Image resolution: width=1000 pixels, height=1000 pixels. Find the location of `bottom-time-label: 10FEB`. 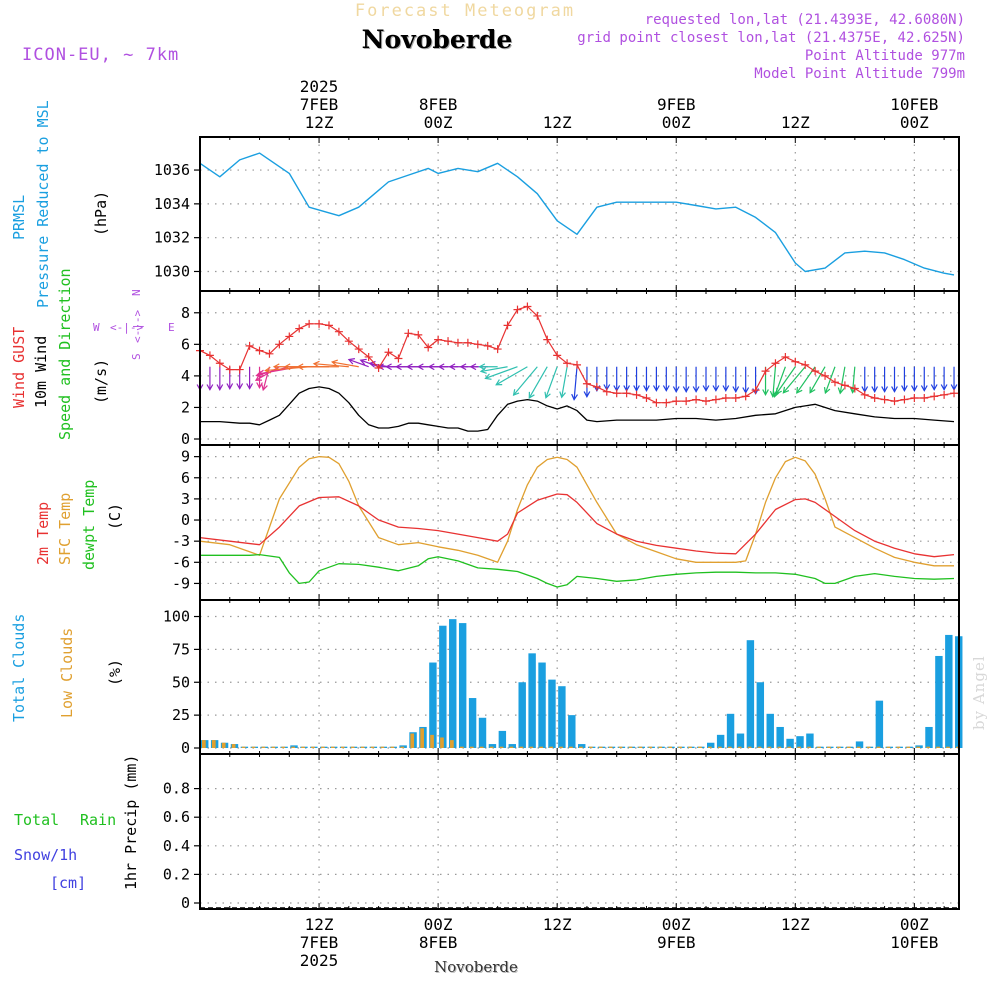

bottom-time-label: 10FEB is located at coordinates (914, 942).